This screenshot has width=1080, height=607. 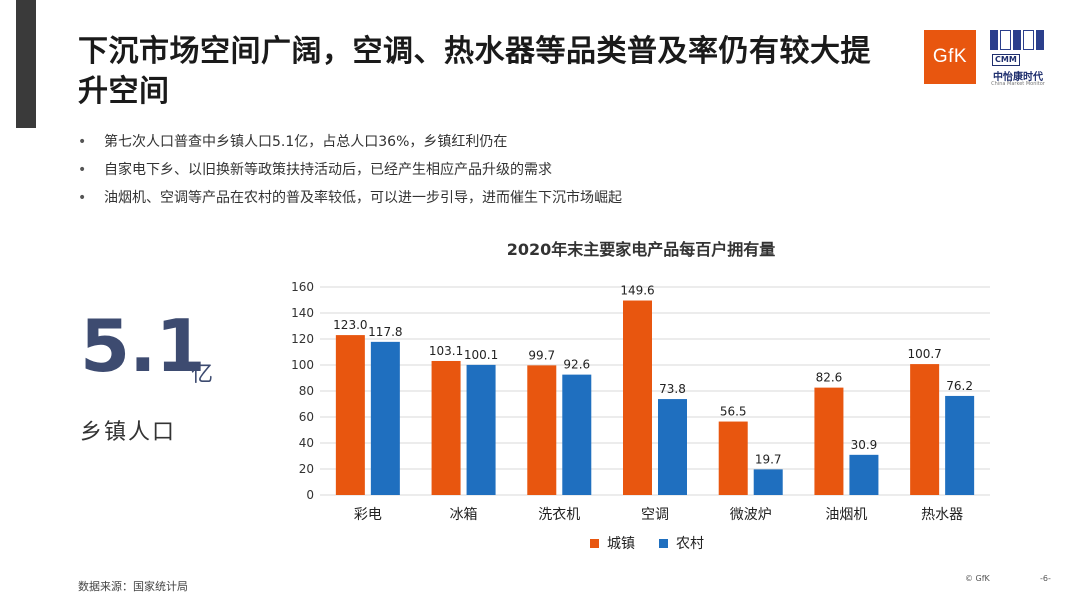 I want to click on x-tick-label: 微波炉, so click(x=751, y=515).